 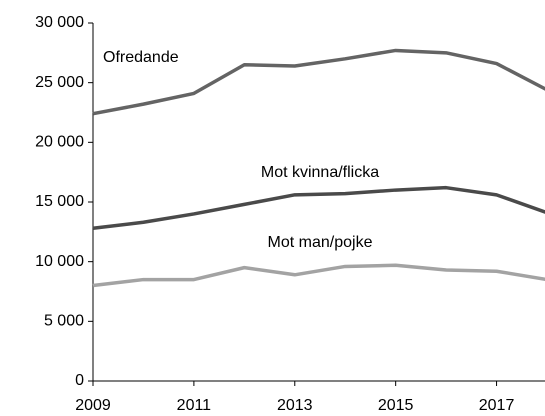 What do you see at coordinates (59, 261) in the screenshot?
I see `y-tick-label: 10 000` at bounding box center [59, 261].